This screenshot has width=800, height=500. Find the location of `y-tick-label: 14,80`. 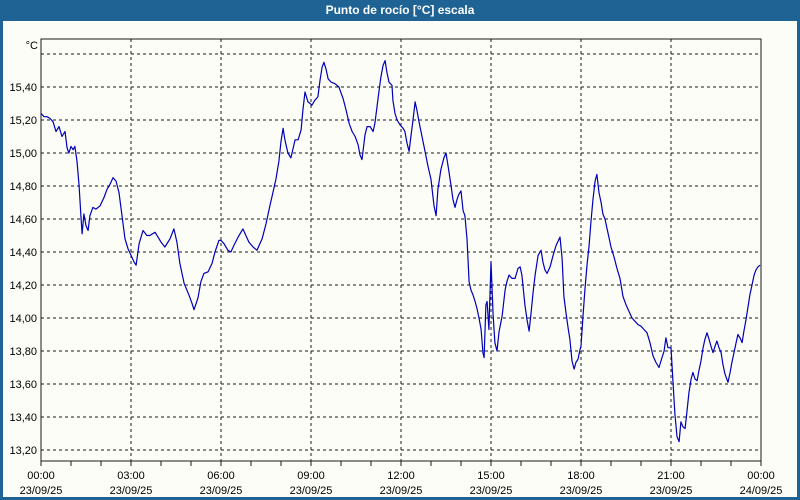

y-tick-label: 14,80 is located at coordinates (23, 187).